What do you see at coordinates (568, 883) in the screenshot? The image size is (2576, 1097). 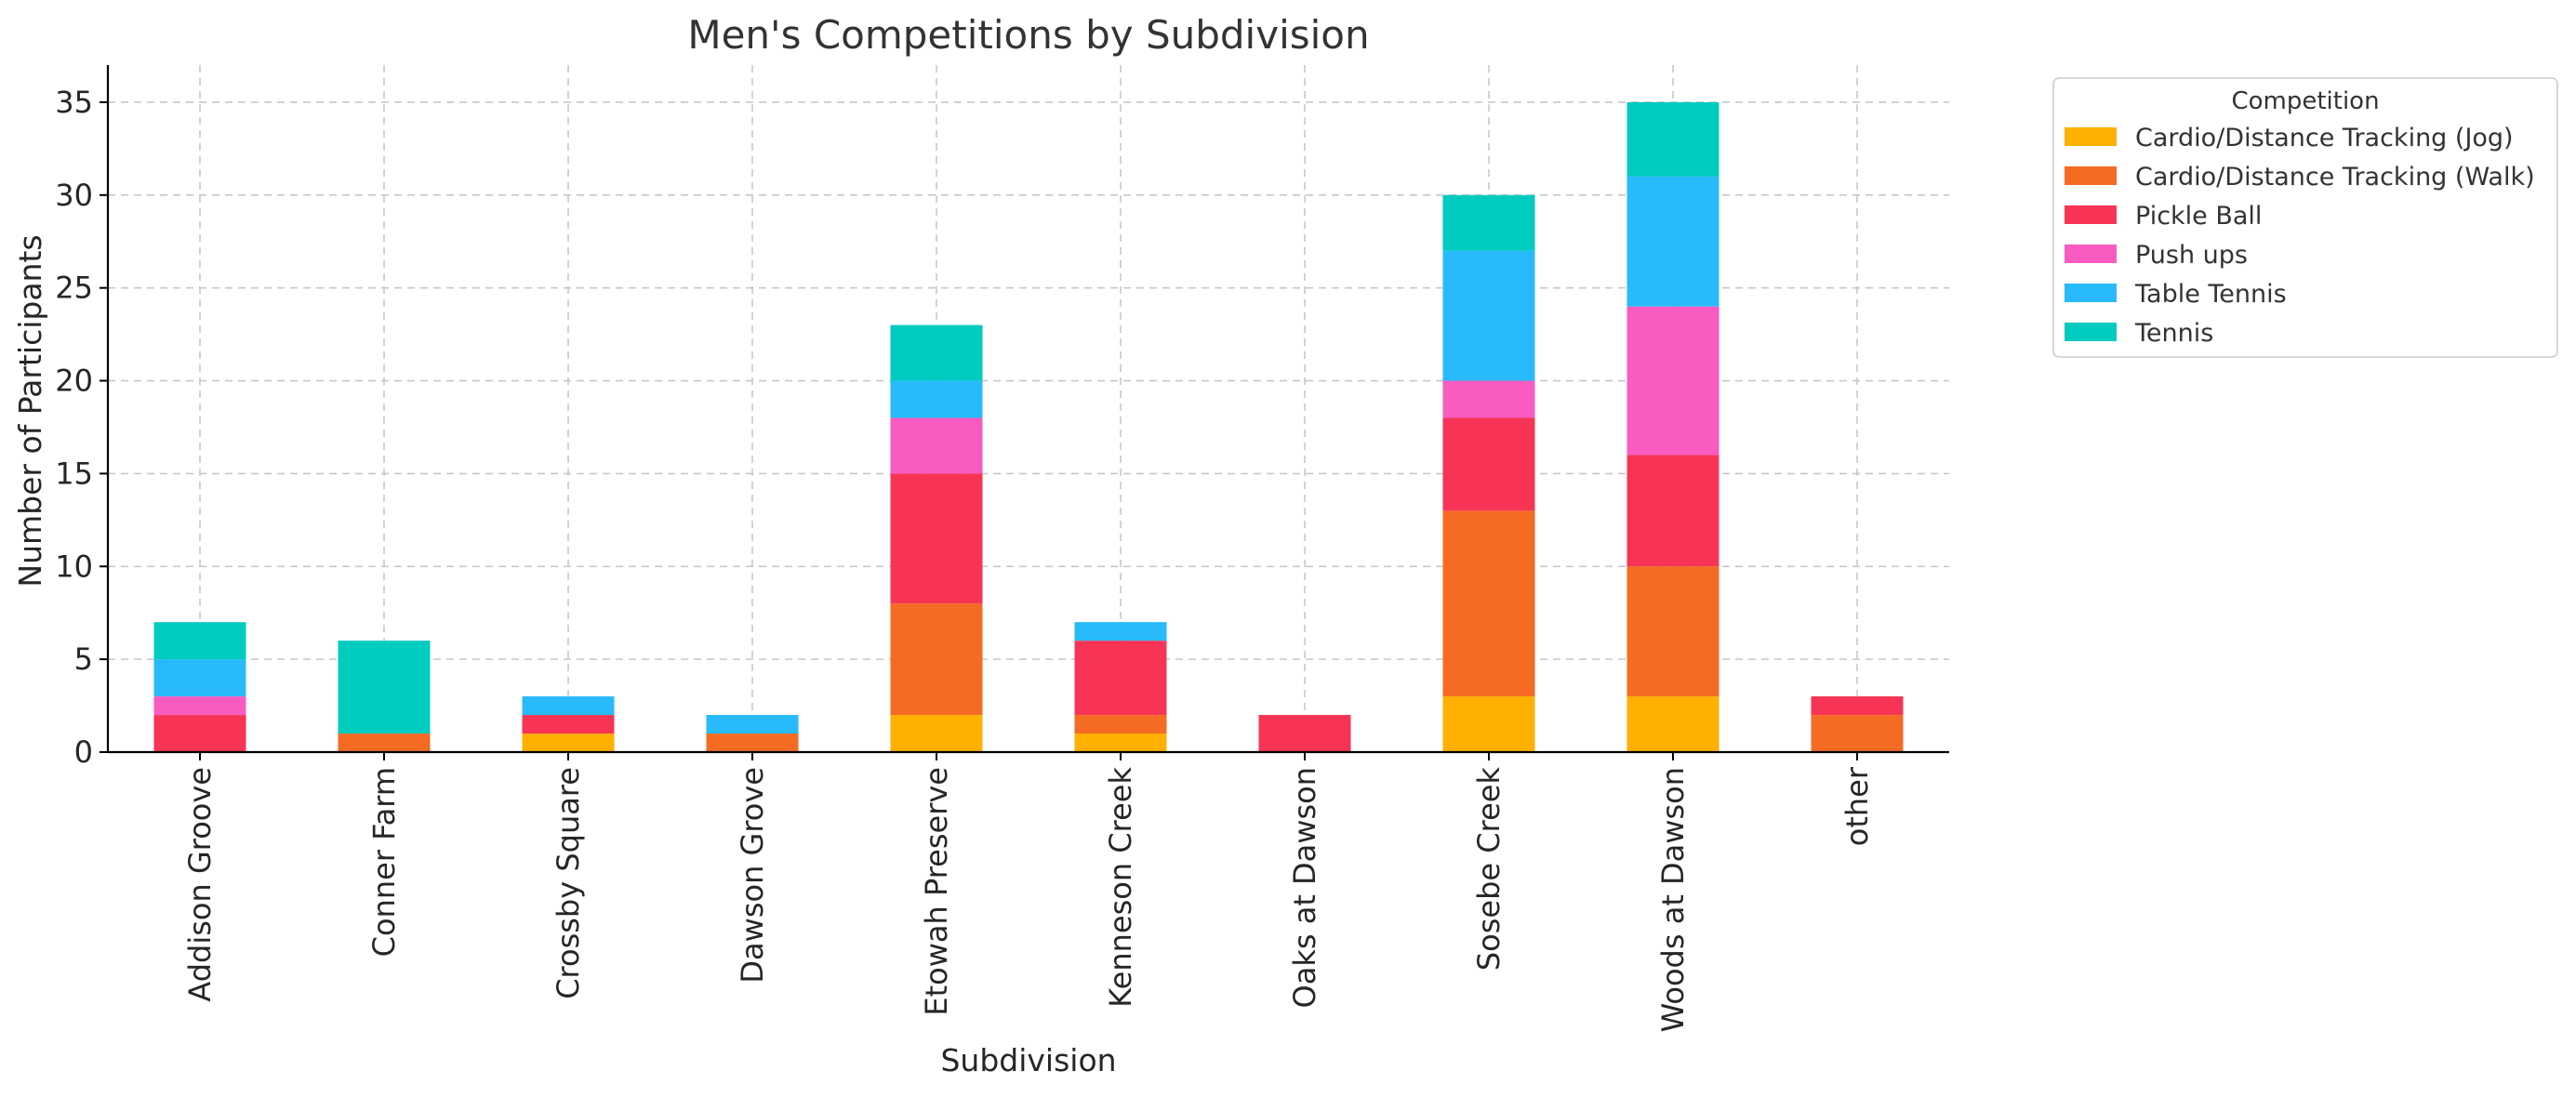 I see `x-tick-label: Crossby Square` at bounding box center [568, 883].